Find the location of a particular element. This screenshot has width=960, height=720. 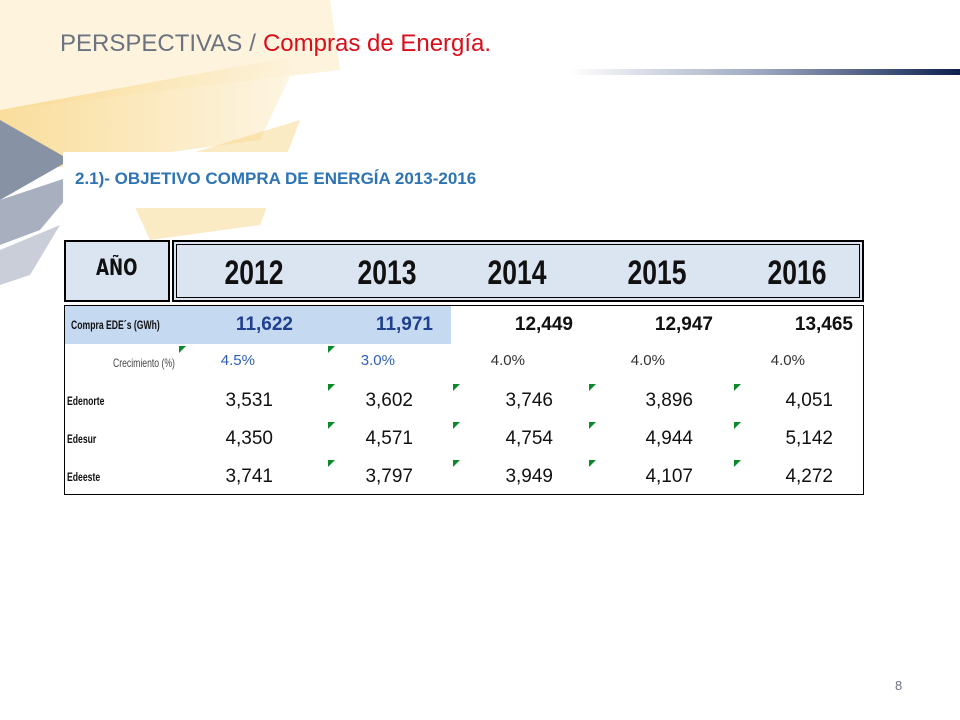

table-cell: 3,746 is located at coordinates (529, 400).